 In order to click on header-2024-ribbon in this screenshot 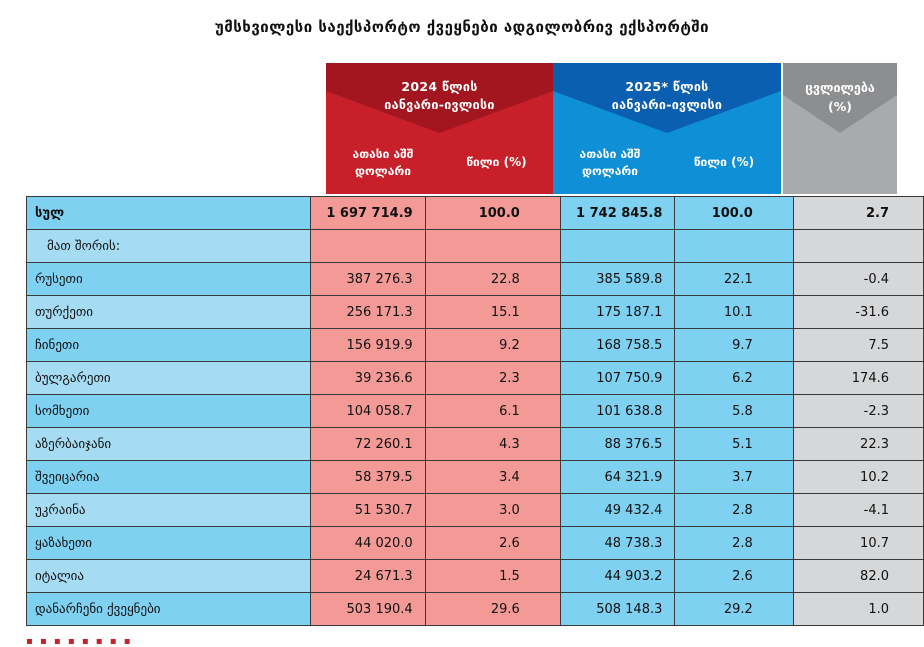, I will do `click(439, 98)`.